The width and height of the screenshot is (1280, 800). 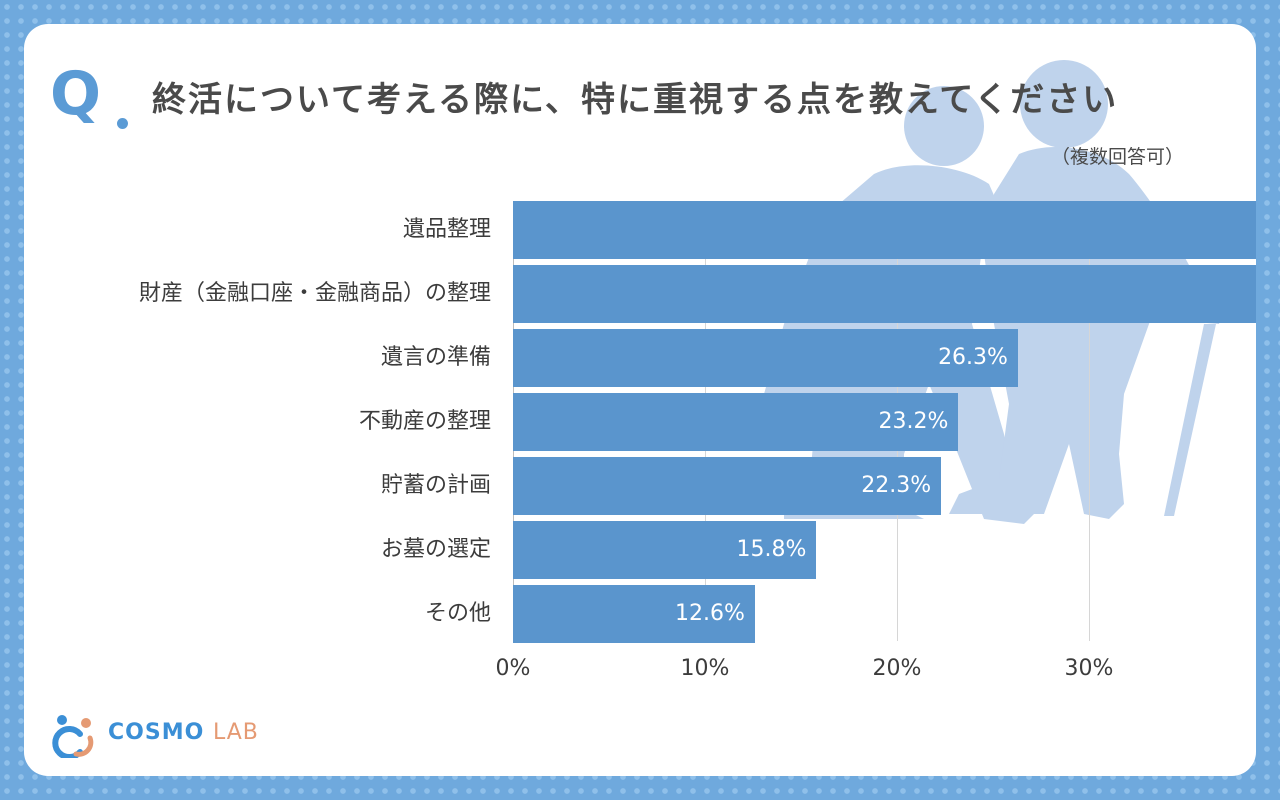 I want to click on bar-value-label: 26.3%, so click(x=973, y=357).